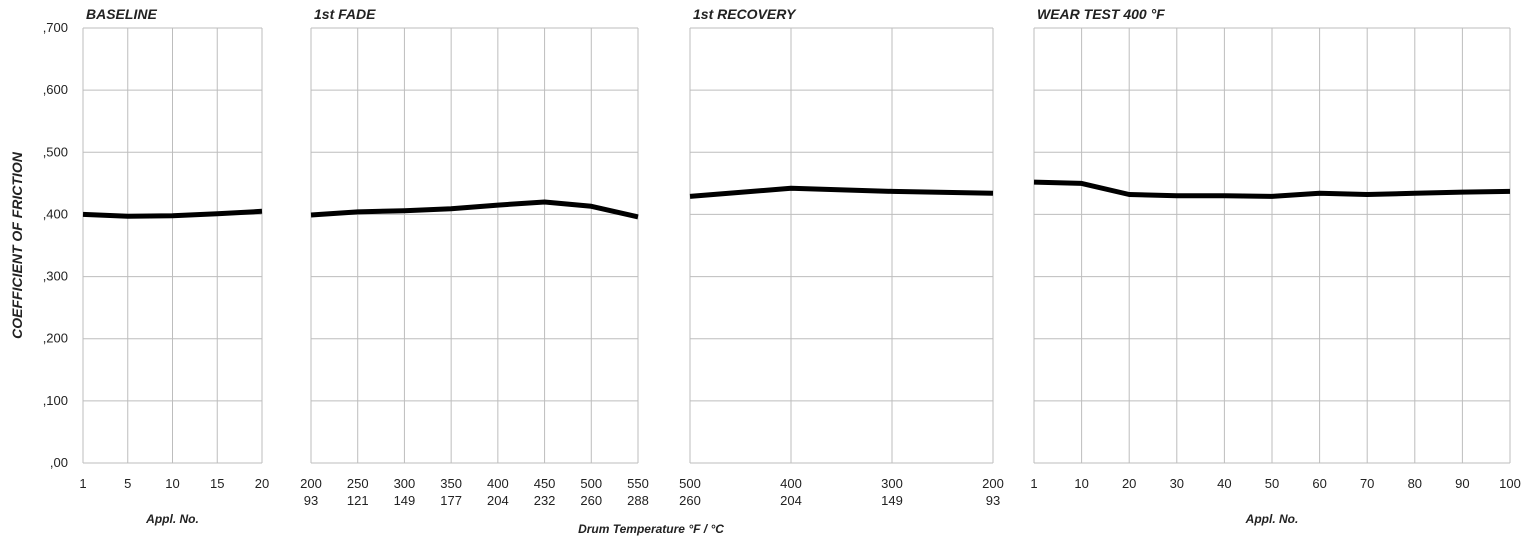 This screenshot has height=545, width=1521. Describe the element at coordinates (55, 151) in the screenshot. I see `y-tick-label: ,500` at that location.